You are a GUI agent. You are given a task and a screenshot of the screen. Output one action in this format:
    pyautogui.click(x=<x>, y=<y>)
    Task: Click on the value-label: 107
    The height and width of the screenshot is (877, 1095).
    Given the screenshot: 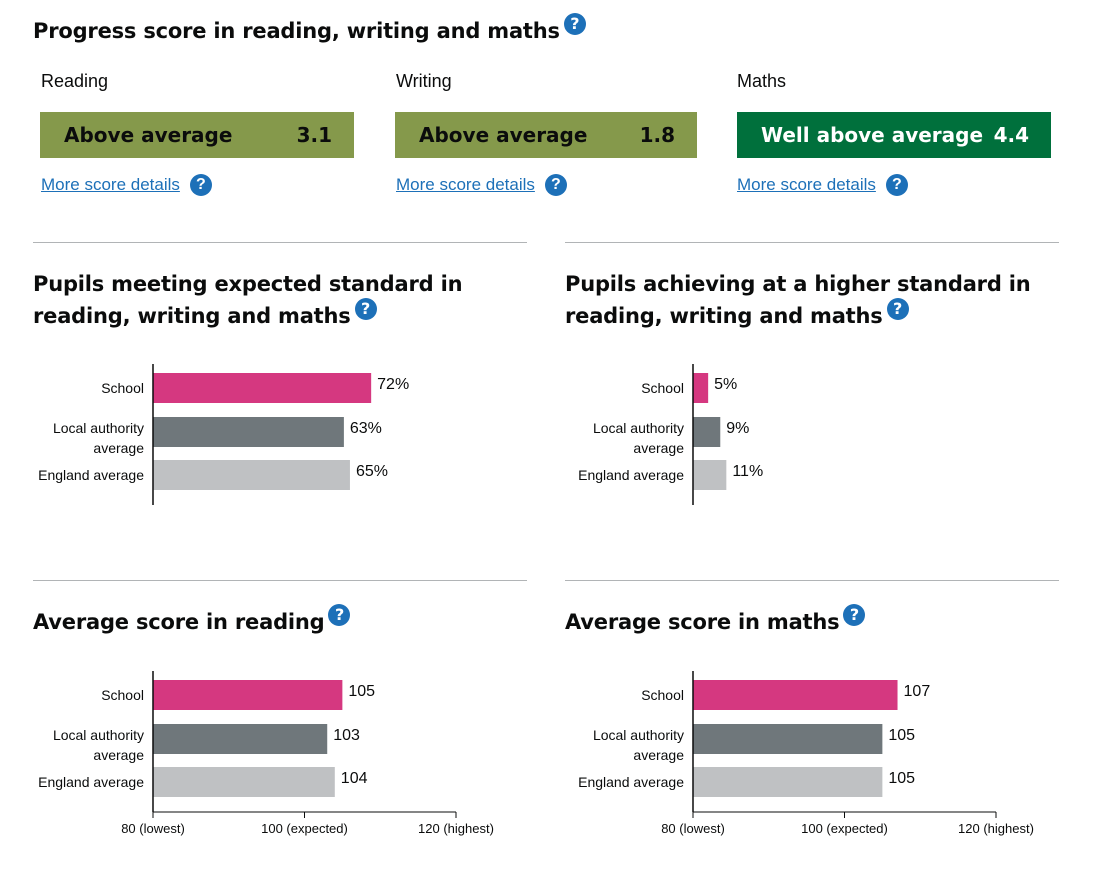 What is the action you would take?
    pyautogui.click(x=917, y=691)
    